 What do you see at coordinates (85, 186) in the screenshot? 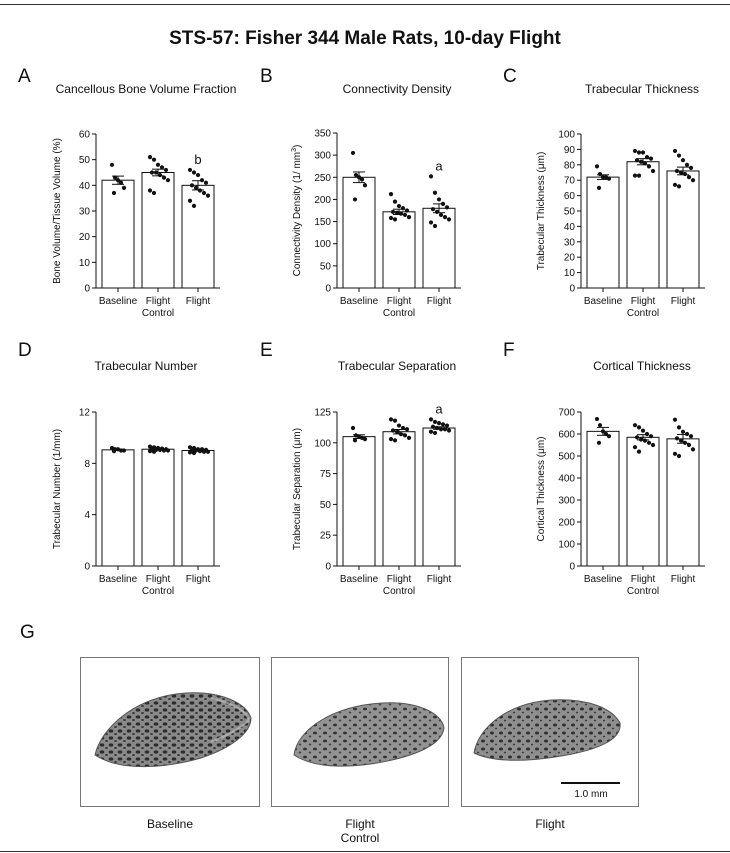
I see `y-tick-label: 40` at bounding box center [85, 186].